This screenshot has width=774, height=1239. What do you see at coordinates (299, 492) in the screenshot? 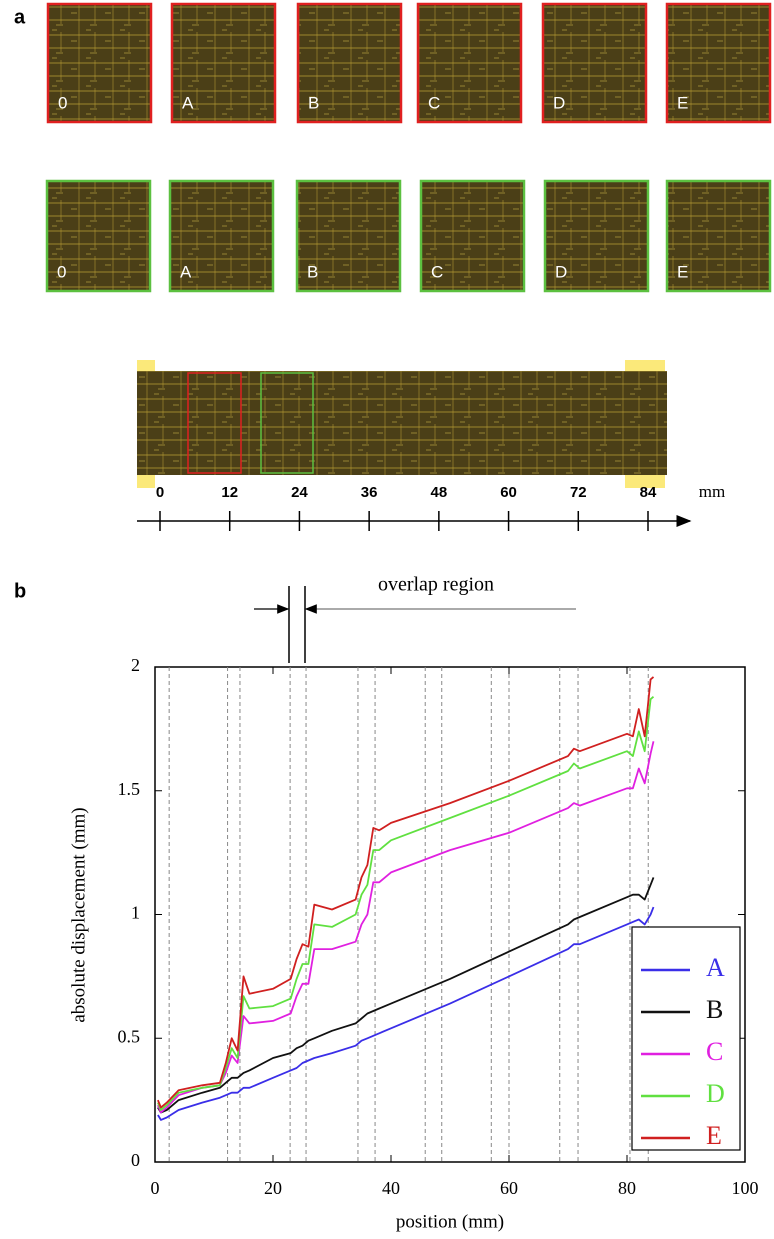
I see `scale-label: 24` at bounding box center [299, 492].